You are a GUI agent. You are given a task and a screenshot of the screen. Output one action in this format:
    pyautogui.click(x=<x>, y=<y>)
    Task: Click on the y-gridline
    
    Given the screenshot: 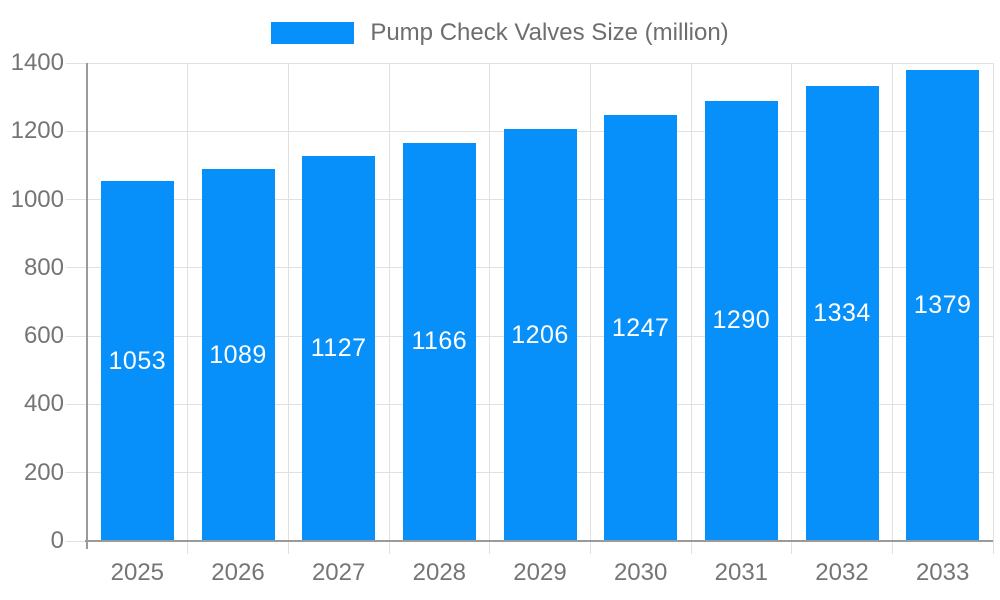 What is the action you would take?
    pyautogui.click(x=529, y=63)
    